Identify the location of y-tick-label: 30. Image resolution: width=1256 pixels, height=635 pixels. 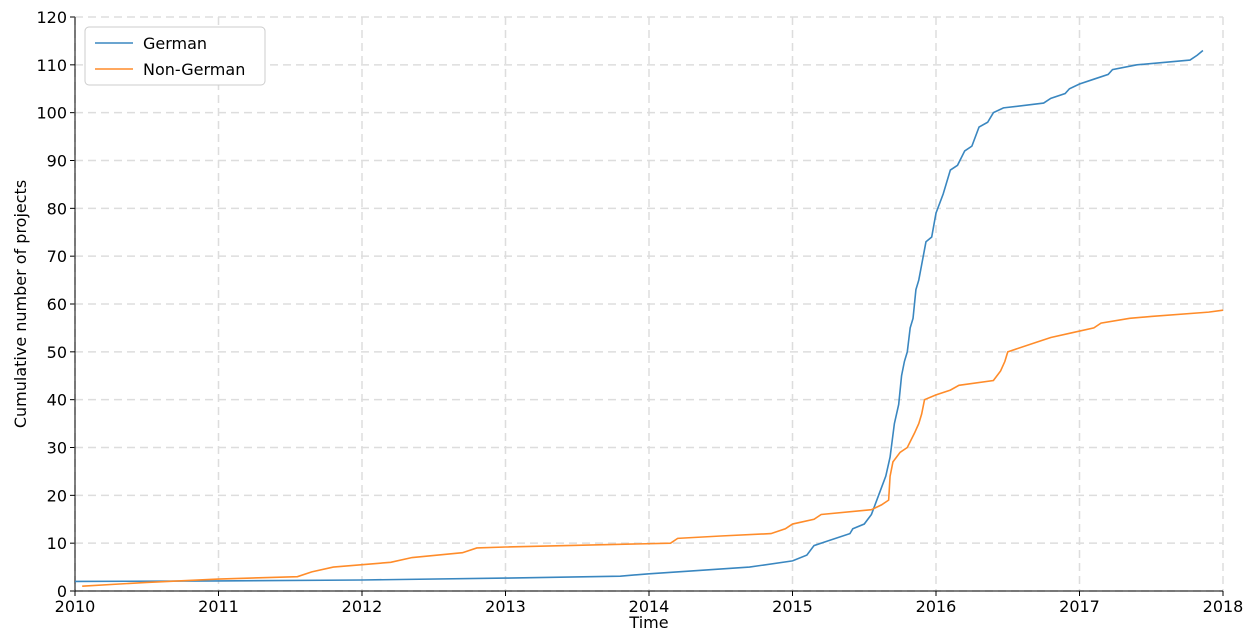
(57, 448).